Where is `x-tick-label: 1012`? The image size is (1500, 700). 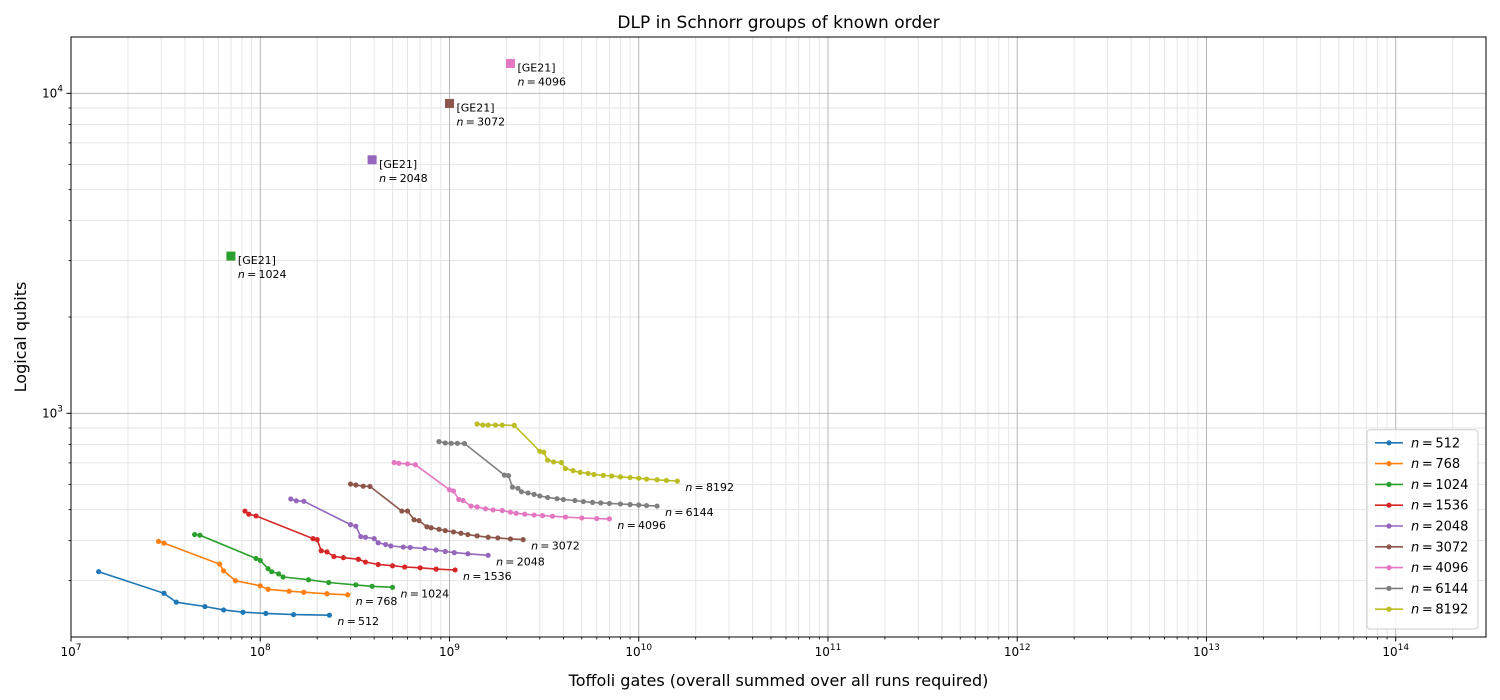
x-tick-label: 1012 is located at coordinates (1017, 651).